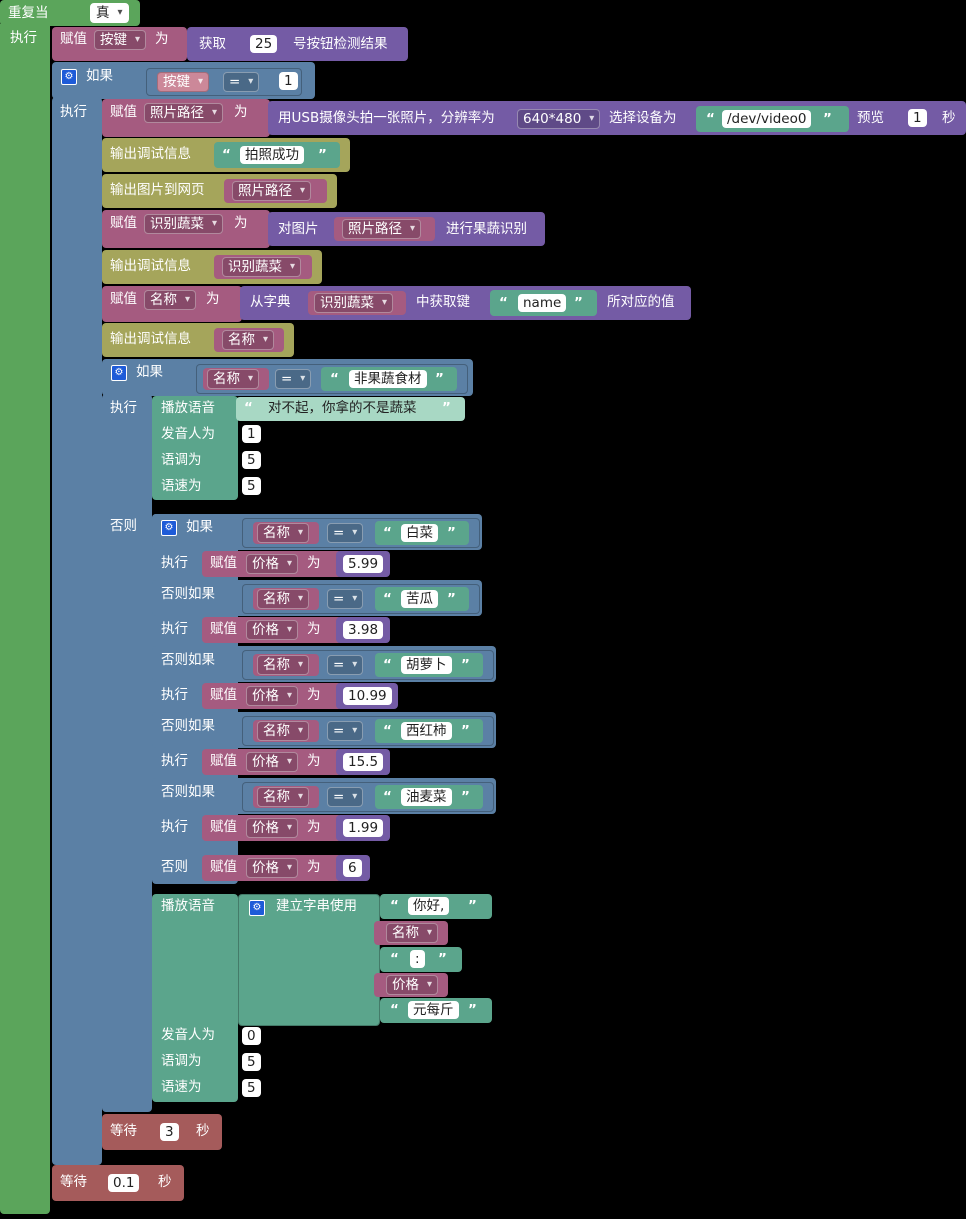 The width and height of the screenshot is (966, 1219). What do you see at coordinates (309, 960) in the screenshot?
I see `join-text-block: ⚙ 建立字串使用` at bounding box center [309, 960].